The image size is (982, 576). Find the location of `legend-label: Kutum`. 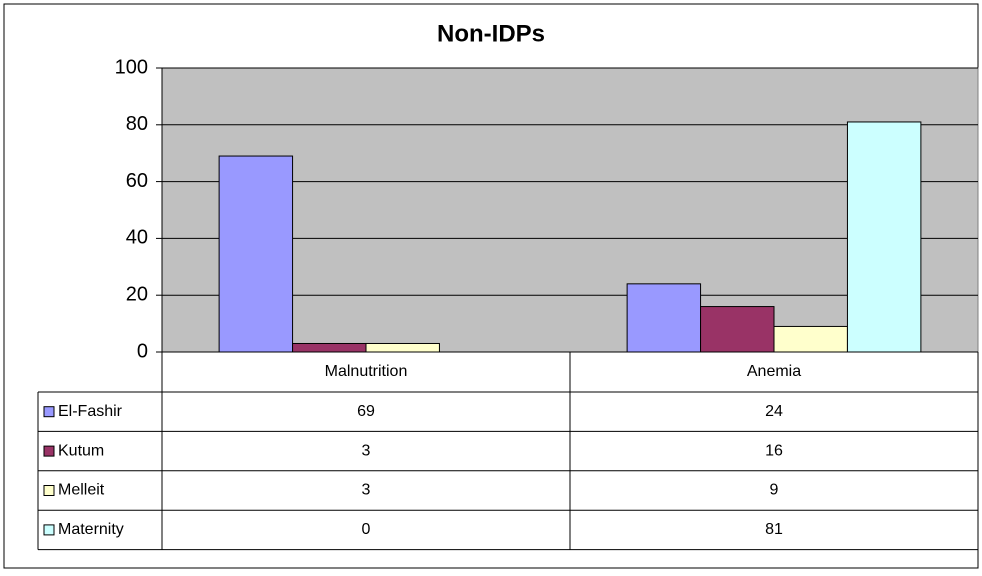

legend-label: Kutum is located at coordinates (81, 450).